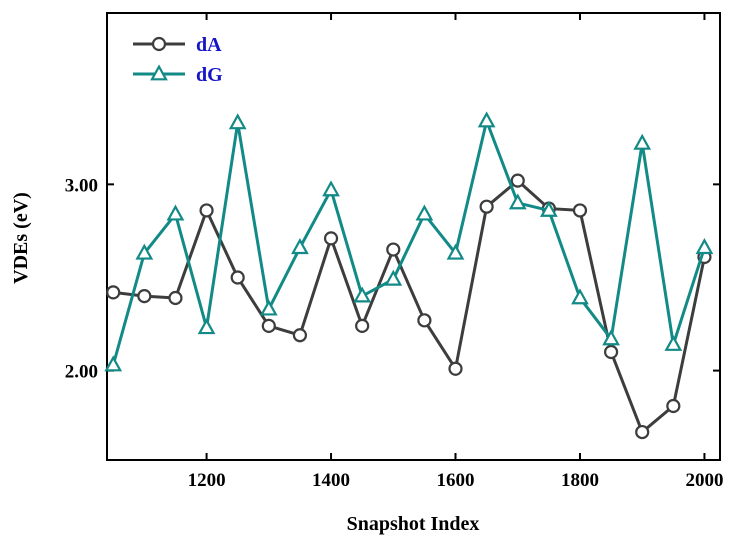 The width and height of the screenshot is (734, 546). I want to click on x-axis-title: Snapshot Index, so click(413, 524).